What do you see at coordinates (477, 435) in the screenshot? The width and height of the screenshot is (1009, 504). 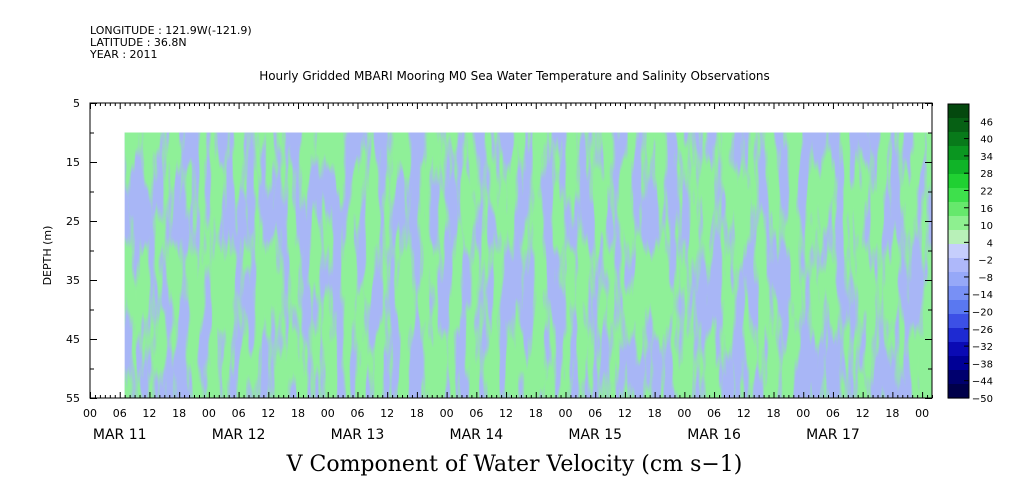 I see `x-day-label: MAR 14` at bounding box center [477, 435].